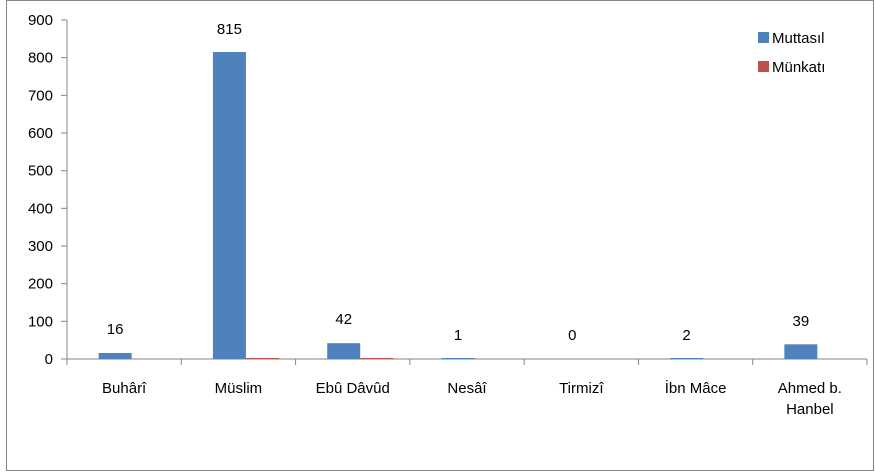 Image resolution: width=875 pixels, height=473 pixels. I want to click on x-category-label: Buhârî, so click(124, 388).